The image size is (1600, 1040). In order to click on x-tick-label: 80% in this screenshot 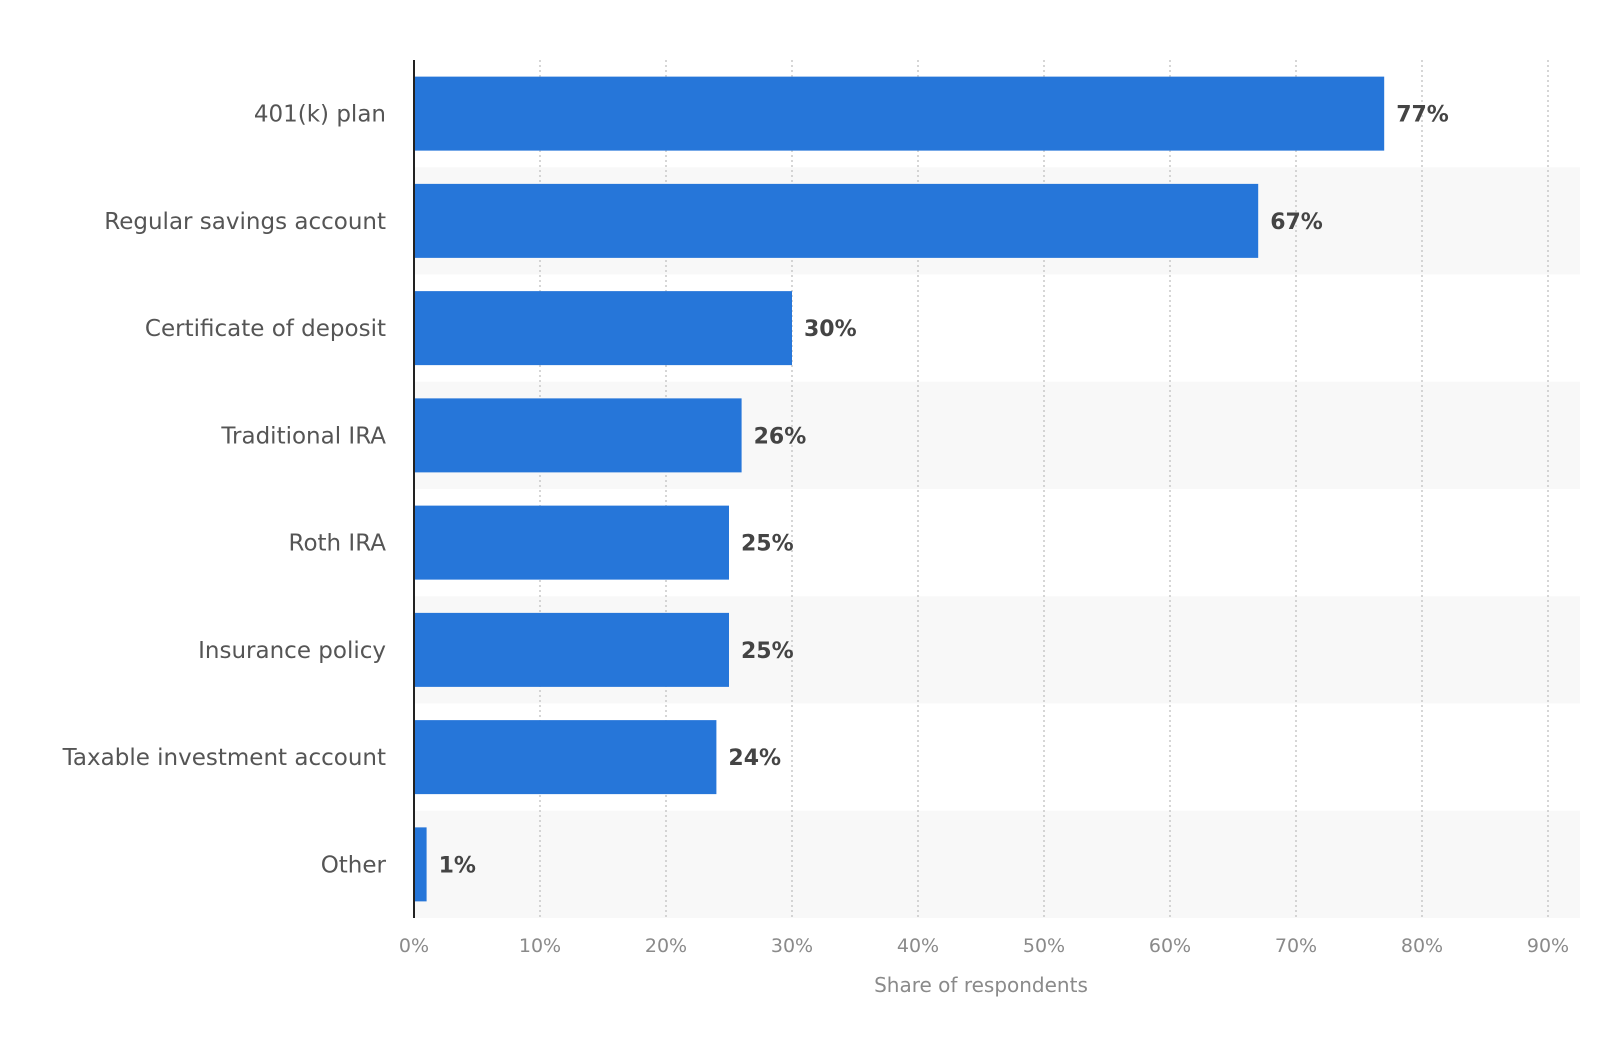, I will do `click(1422, 946)`.